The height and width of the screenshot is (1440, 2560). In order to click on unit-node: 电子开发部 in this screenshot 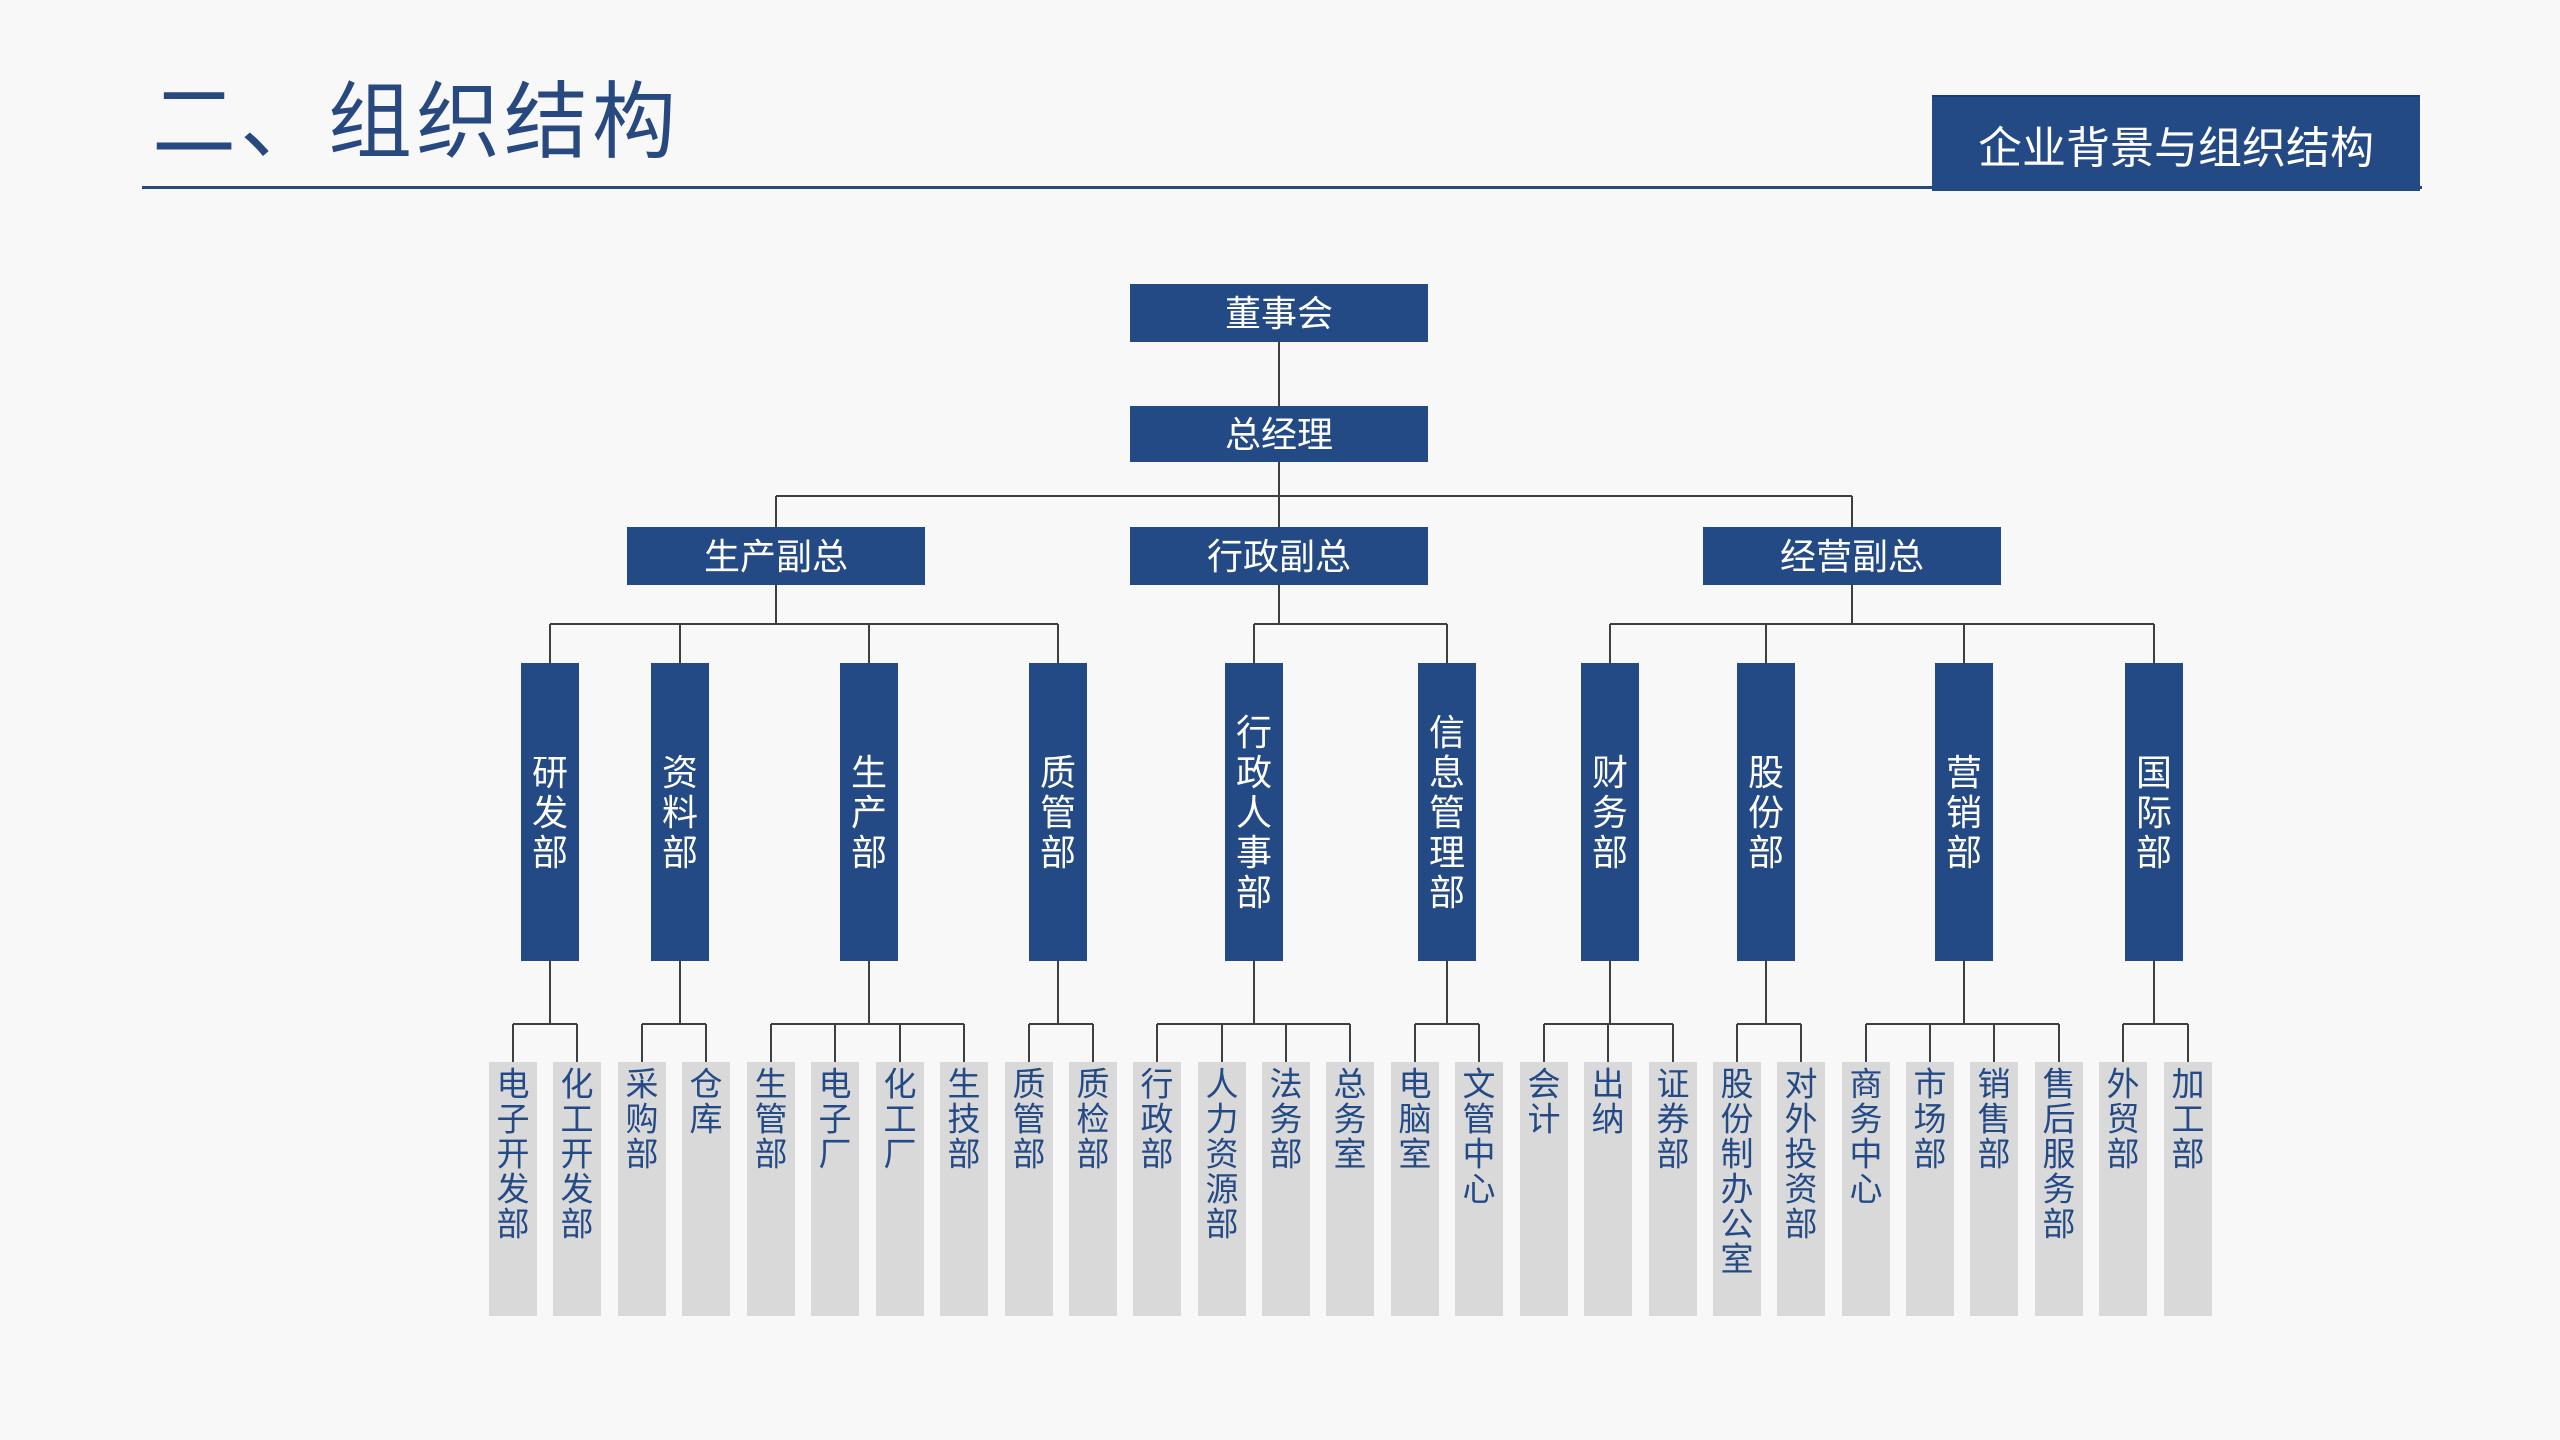, I will do `click(513, 1189)`.